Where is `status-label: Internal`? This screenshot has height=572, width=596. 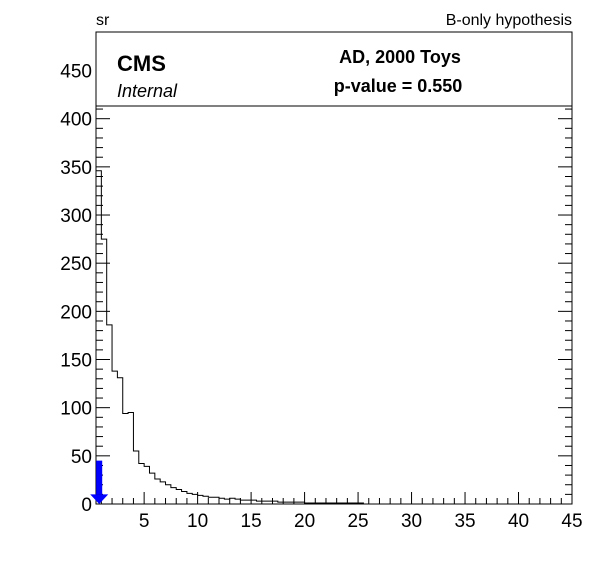
status-label: Internal is located at coordinates (147, 91).